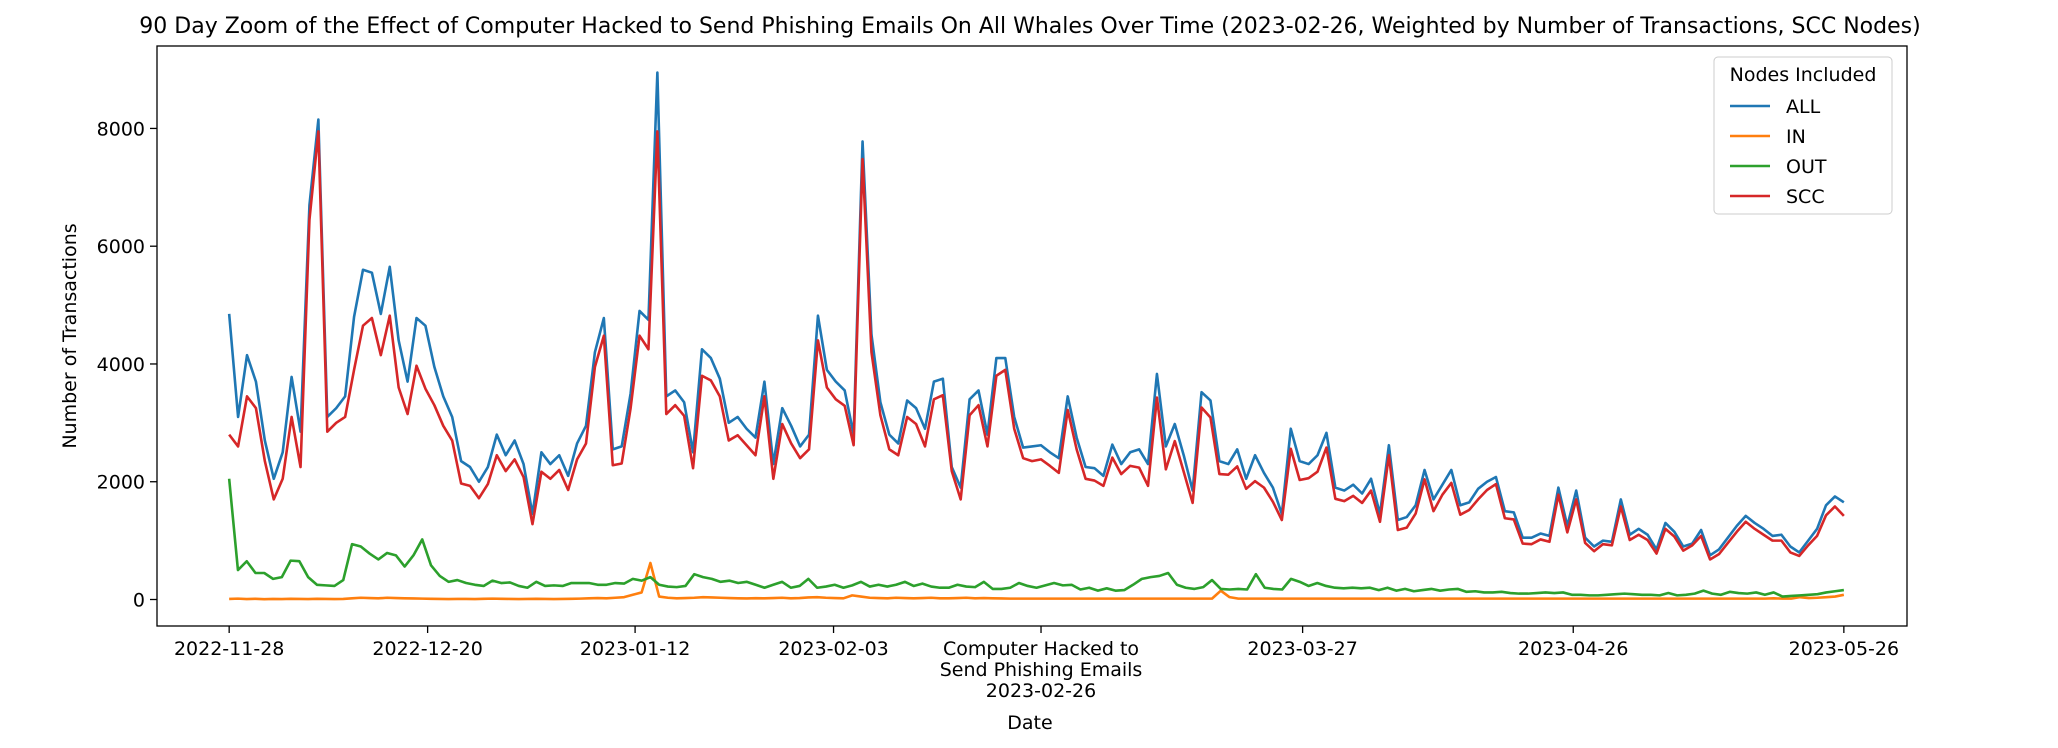 The height and width of the screenshot is (748, 2058). I want to click on y-tick-label: 2000, so click(121, 483).